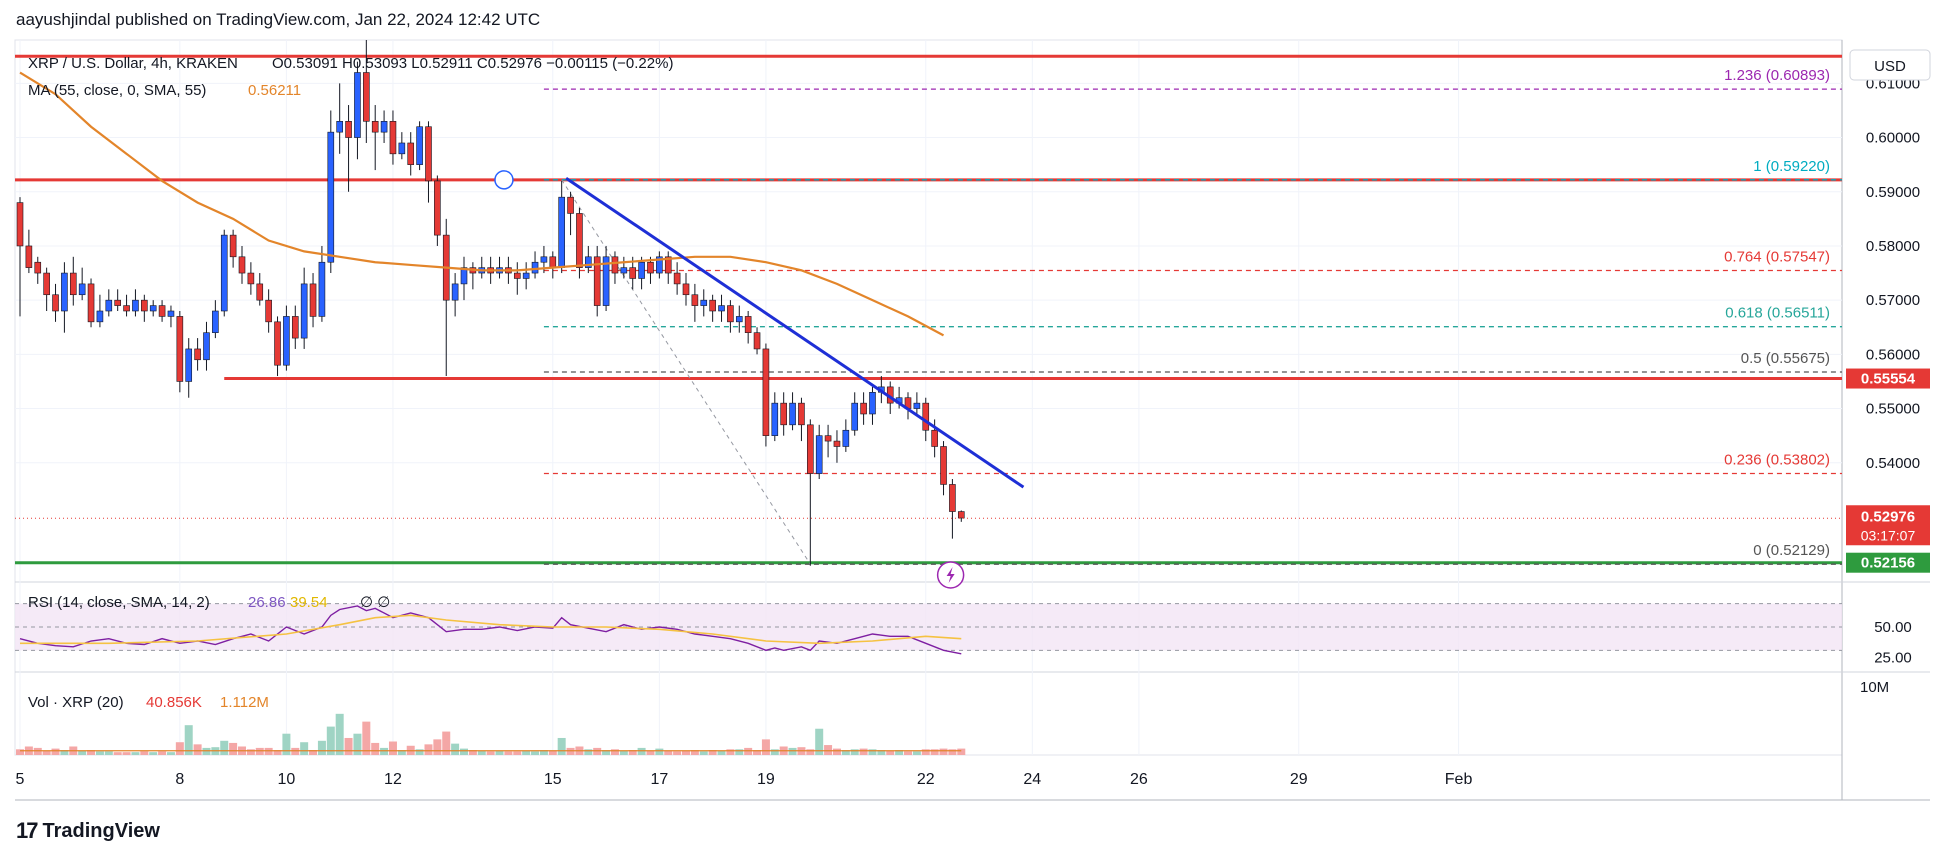 The width and height of the screenshot is (1950, 855). I want to click on time-tick-label: 5, so click(20, 779).